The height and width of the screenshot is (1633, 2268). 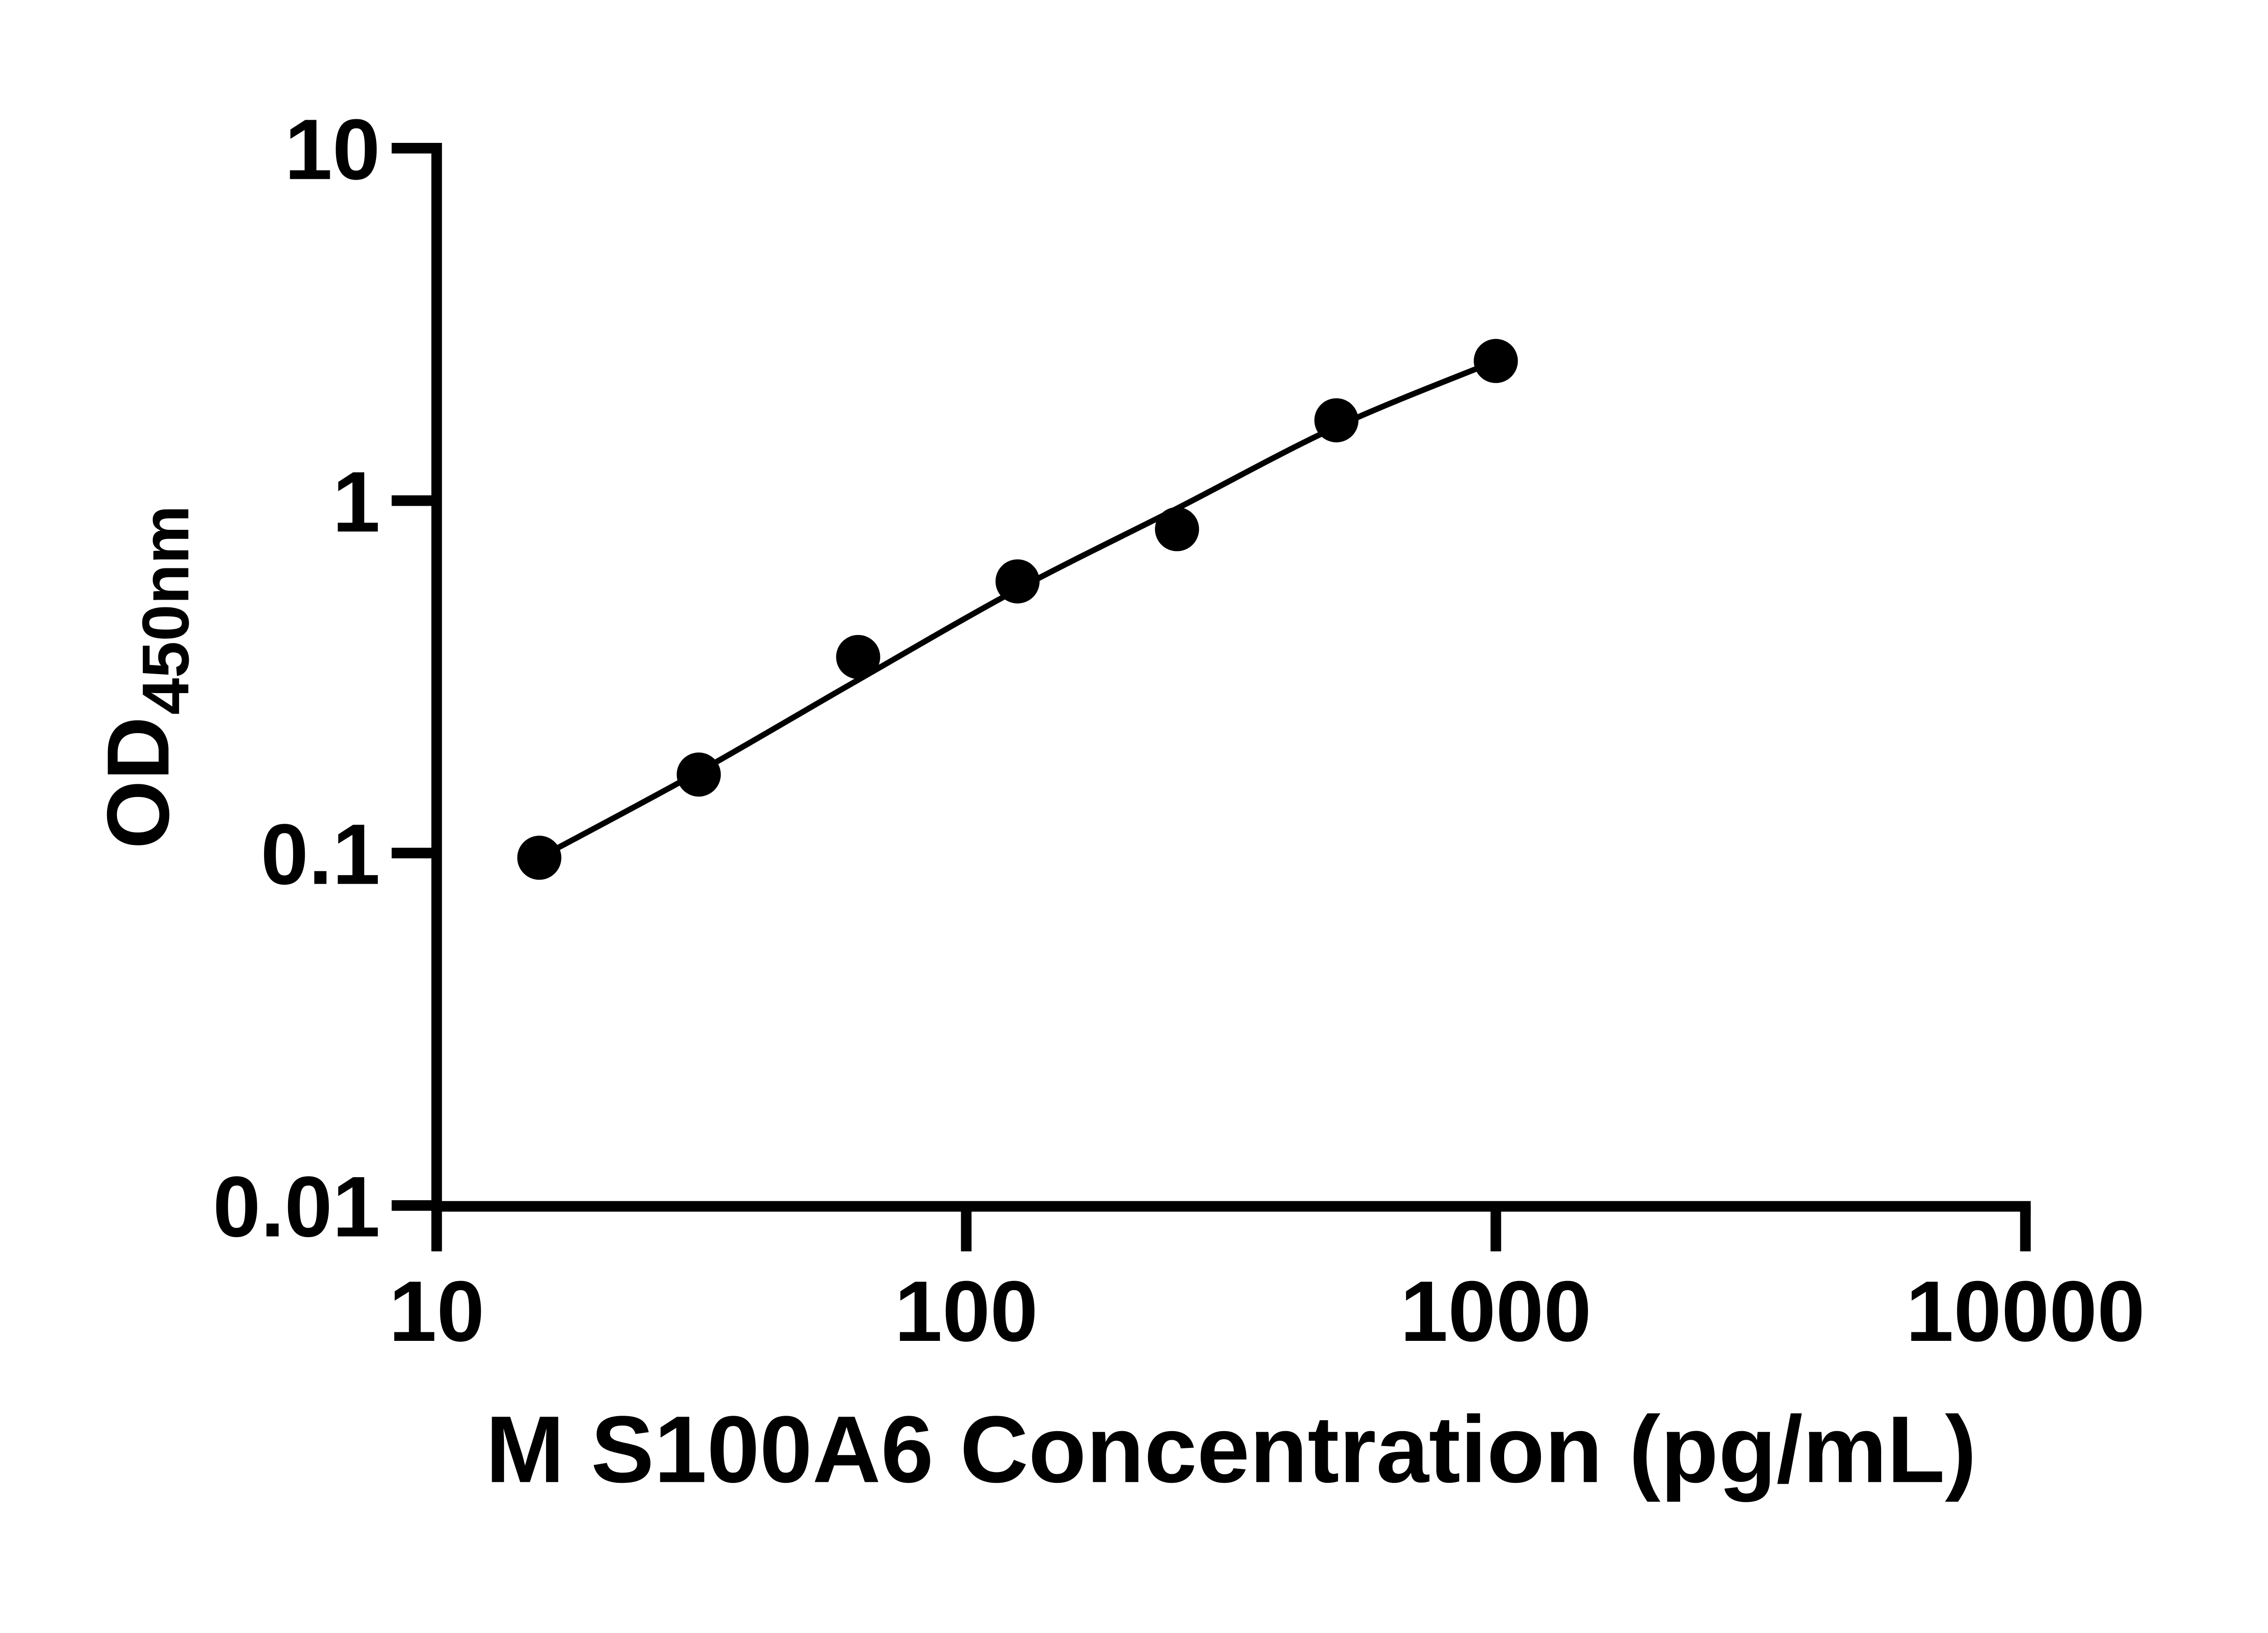 What do you see at coordinates (356, 502) in the screenshot?
I see `y-tick-label: 1` at bounding box center [356, 502].